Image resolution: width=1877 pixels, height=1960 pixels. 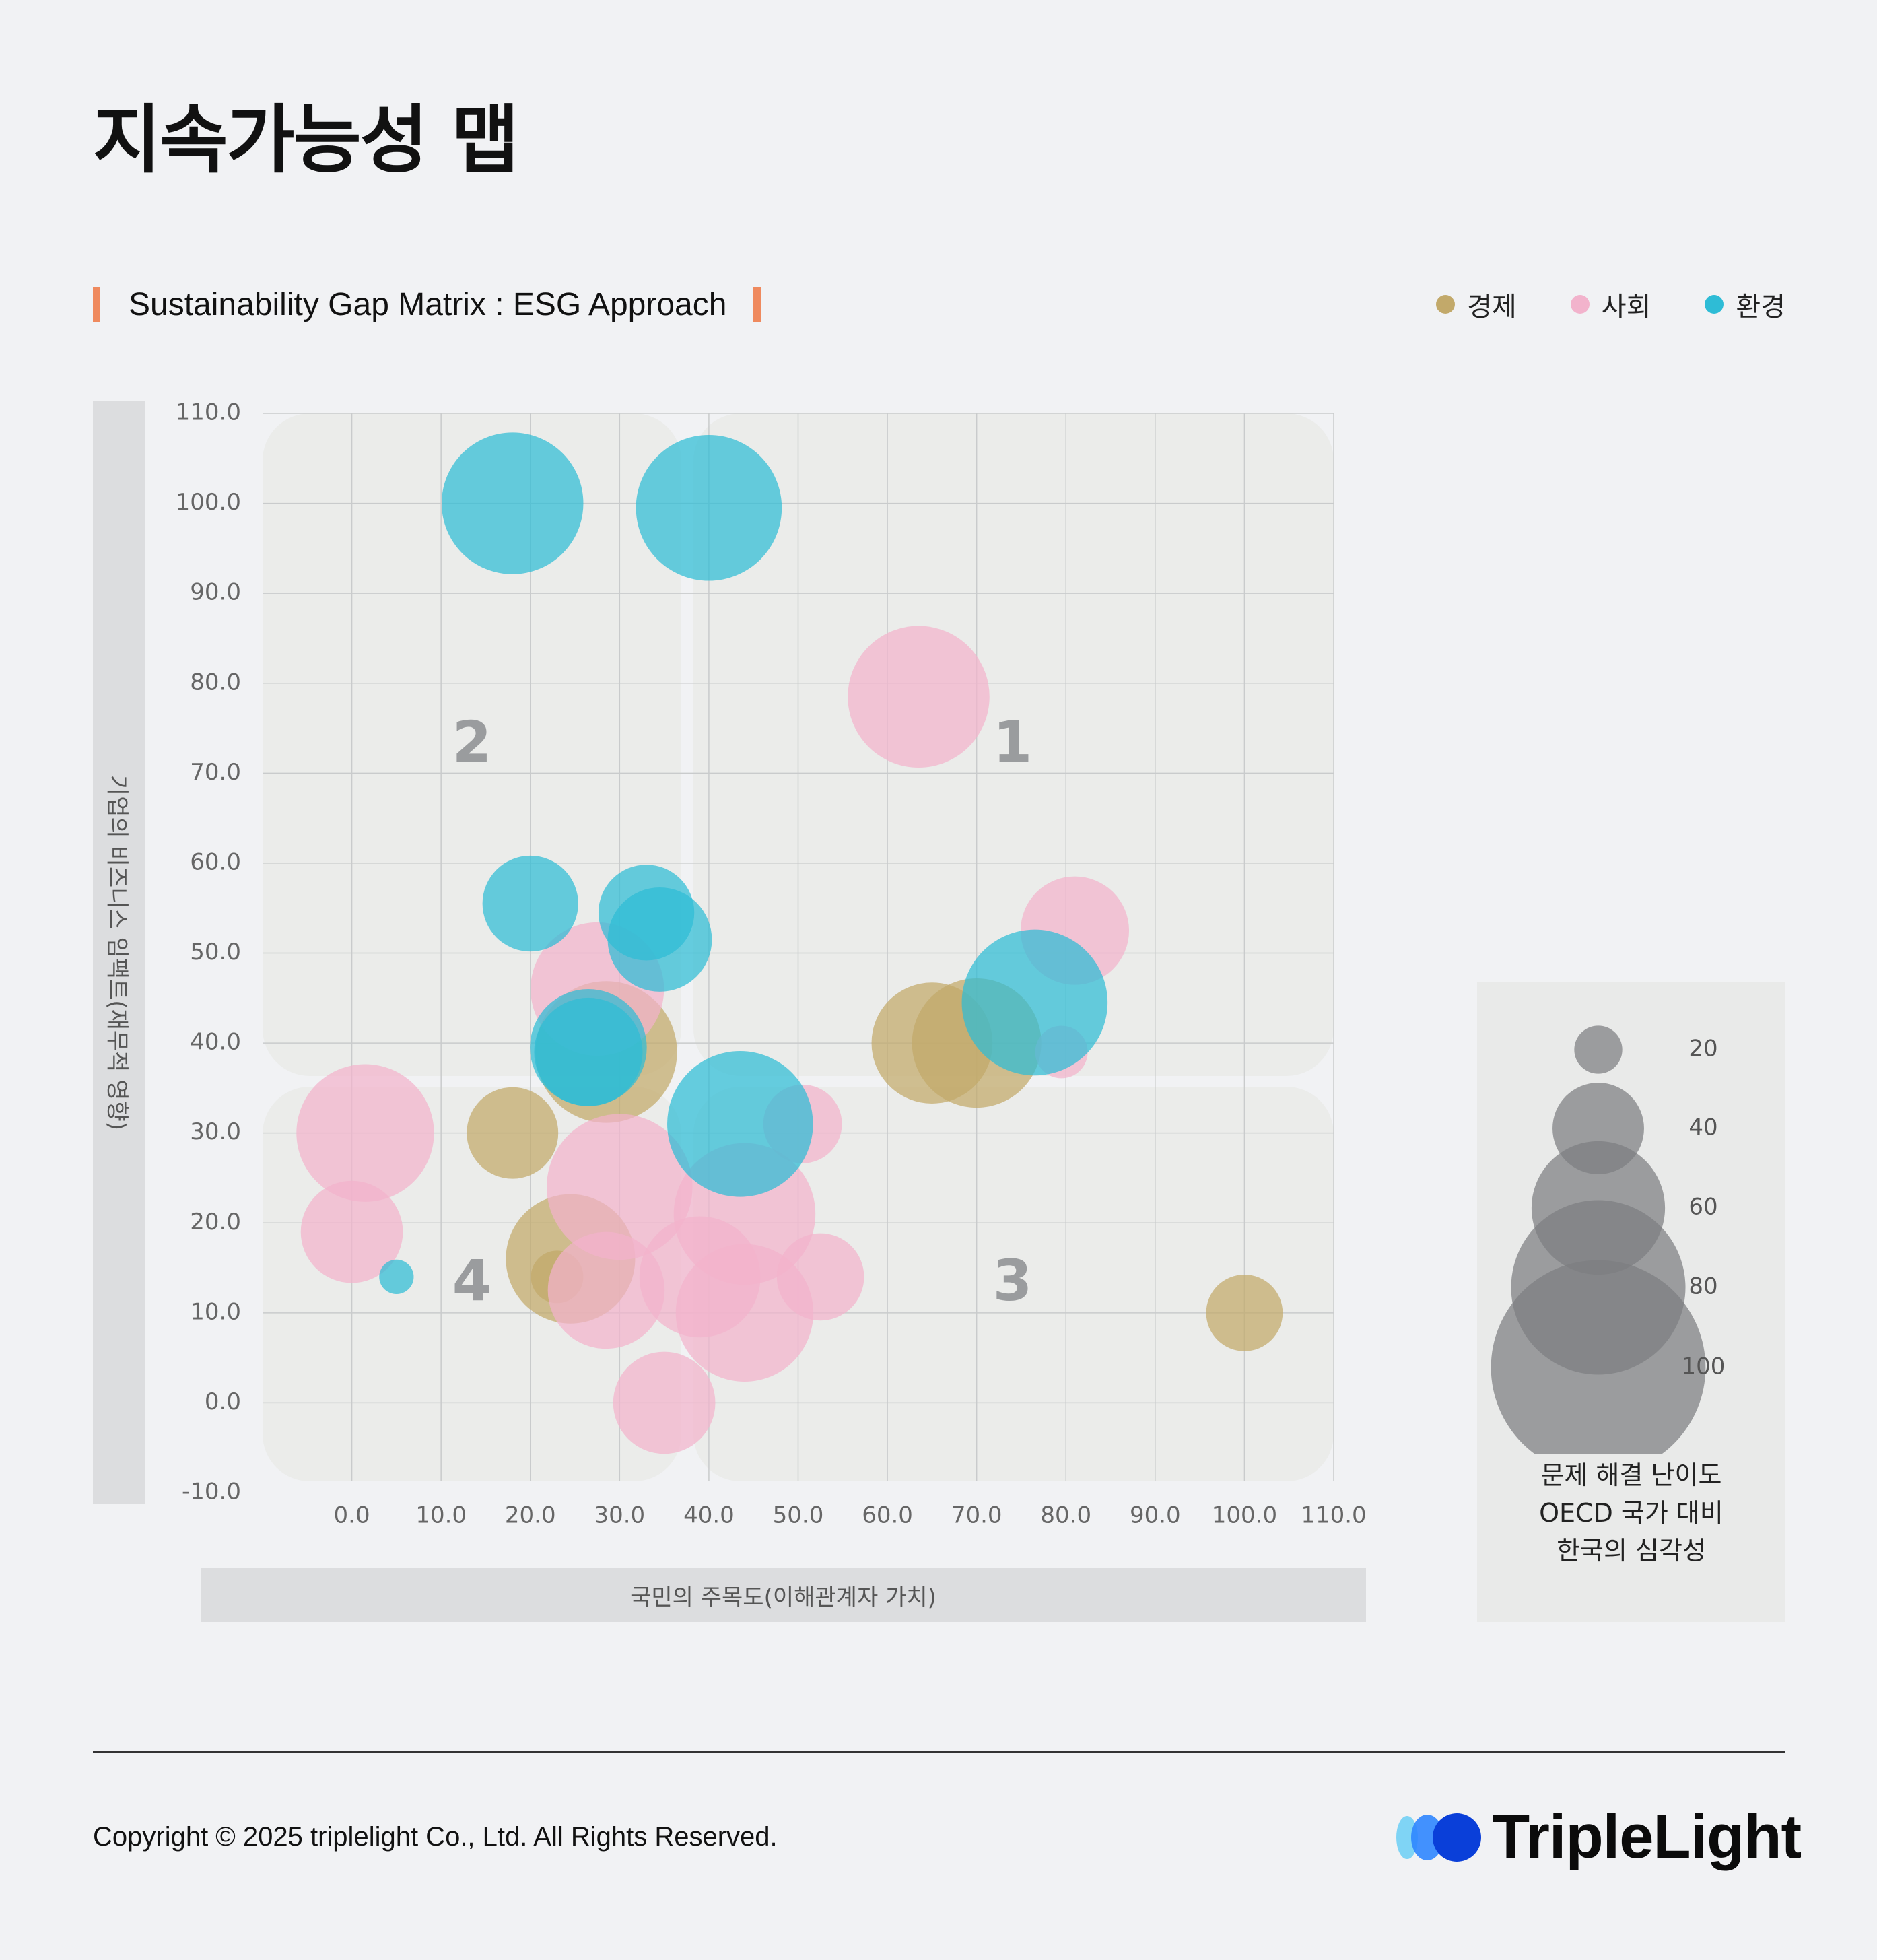 What do you see at coordinates (1702, 1208) in the screenshot?
I see `size-legend-value: 60` at bounding box center [1702, 1208].